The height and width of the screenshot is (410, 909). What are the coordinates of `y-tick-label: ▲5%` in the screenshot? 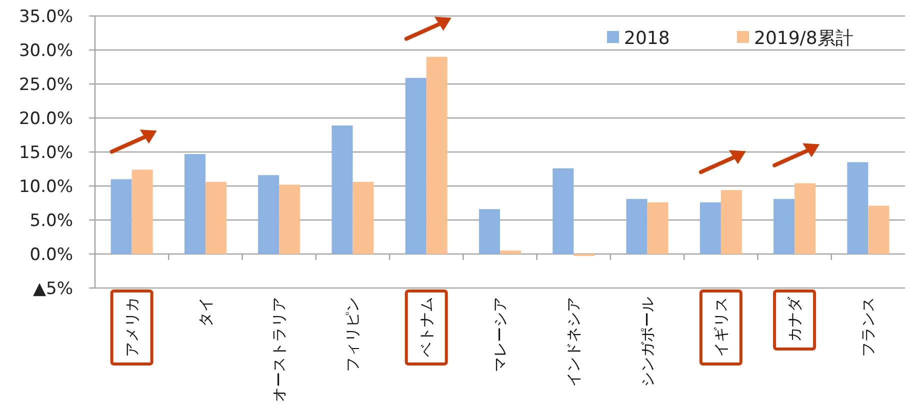 It's located at (52, 289).